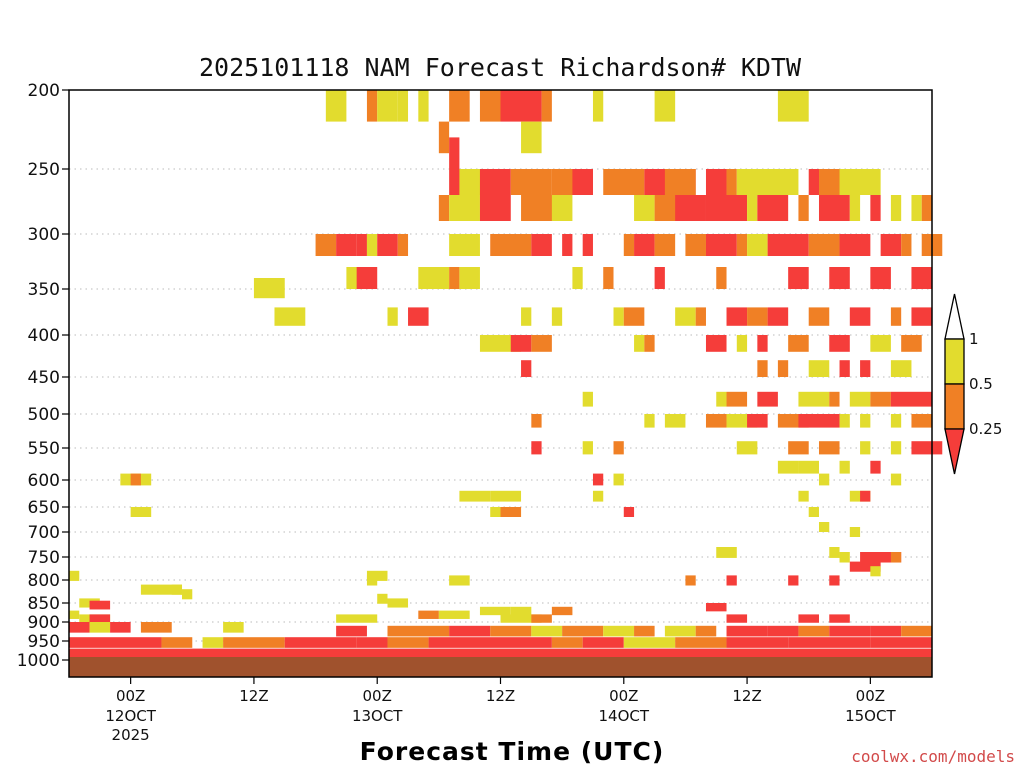 The image size is (1024, 768). What do you see at coordinates (981, 384) in the screenshot?
I see `legend-label: 0.5` at bounding box center [981, 384].